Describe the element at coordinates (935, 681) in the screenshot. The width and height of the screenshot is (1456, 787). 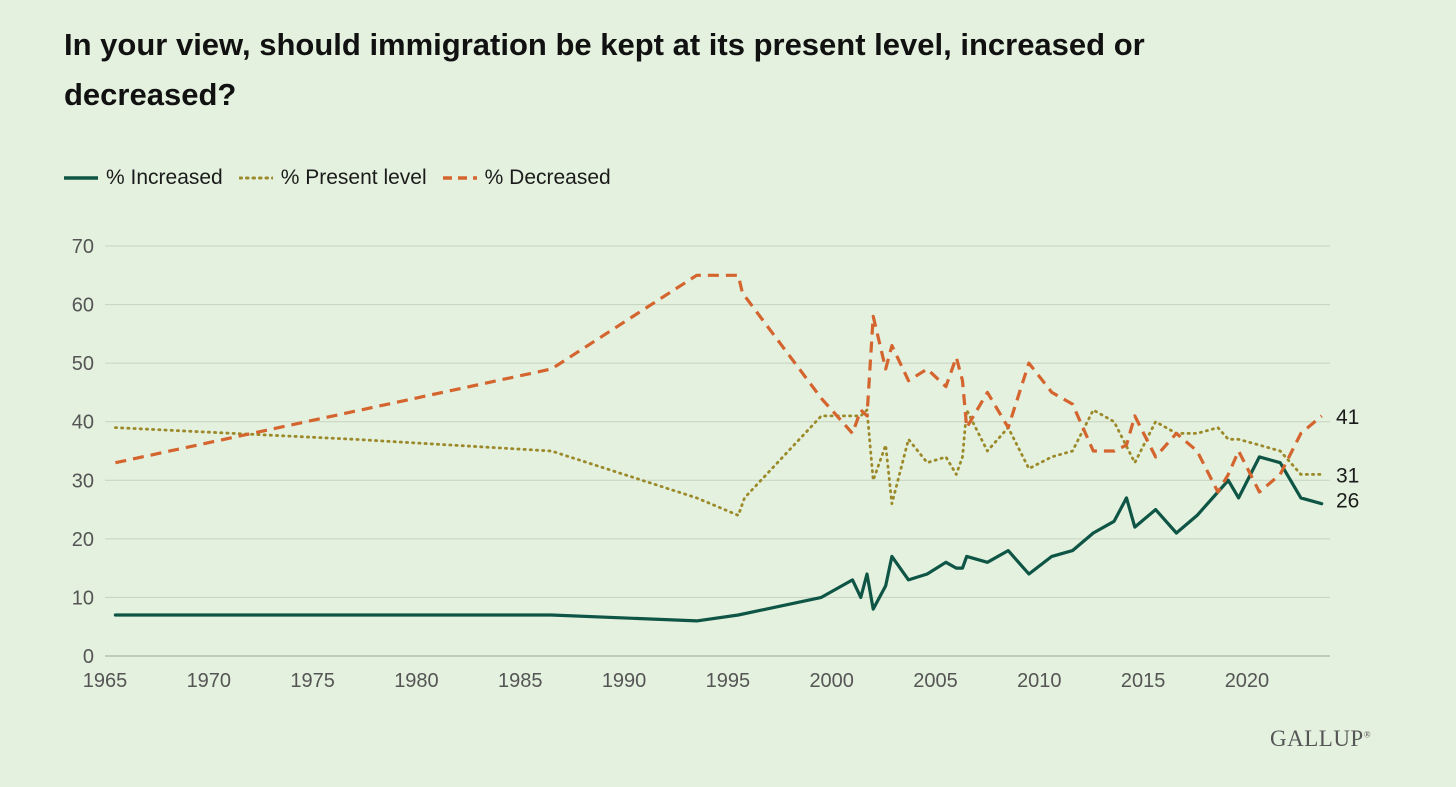
I see `x-tick-label: 2005` at that location.